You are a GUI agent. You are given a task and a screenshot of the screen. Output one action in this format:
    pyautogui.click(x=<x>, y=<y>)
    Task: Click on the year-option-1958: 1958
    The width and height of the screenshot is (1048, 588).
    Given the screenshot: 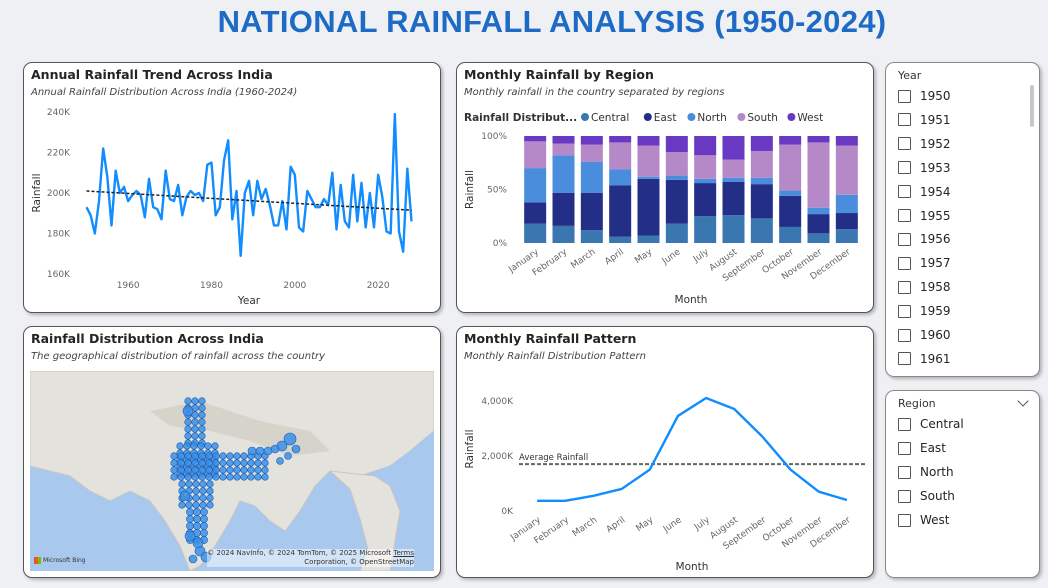 What is the action you would take?
    pyautogui.click(x=924, y=287)
    